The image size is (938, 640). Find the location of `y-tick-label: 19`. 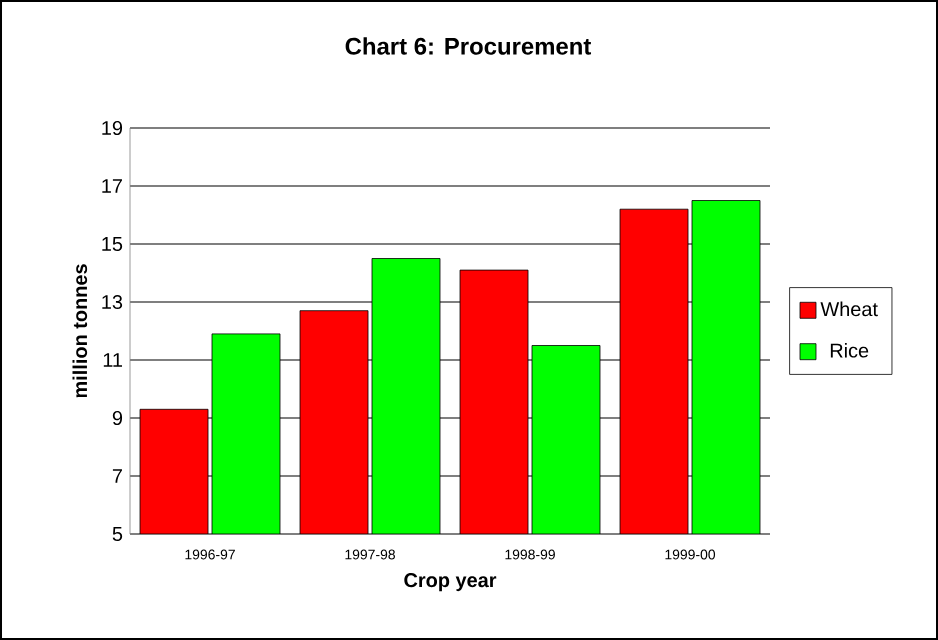

y-tick-label: 19 is located at coordinates (112, 128).